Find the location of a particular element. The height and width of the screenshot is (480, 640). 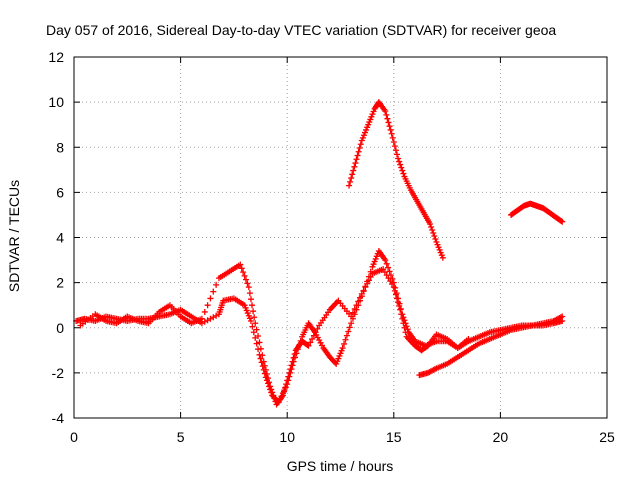

x-tick-label: 5 is located at coordinates (181, 437).